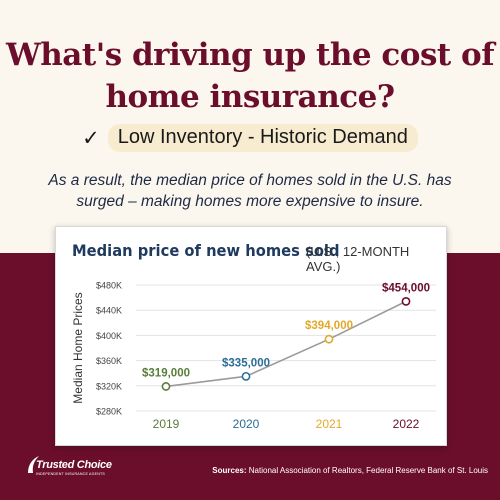  I want to click on chart-subtitle: (U.S., 12-MONTH AVG.), so click(358, 259).